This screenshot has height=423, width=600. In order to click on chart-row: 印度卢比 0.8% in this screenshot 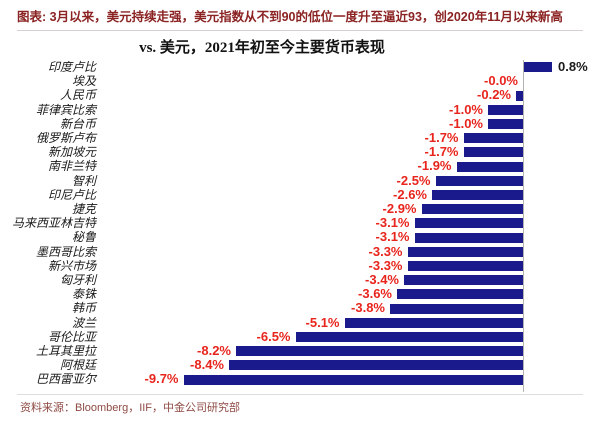, I will do `click(300, 66)`.